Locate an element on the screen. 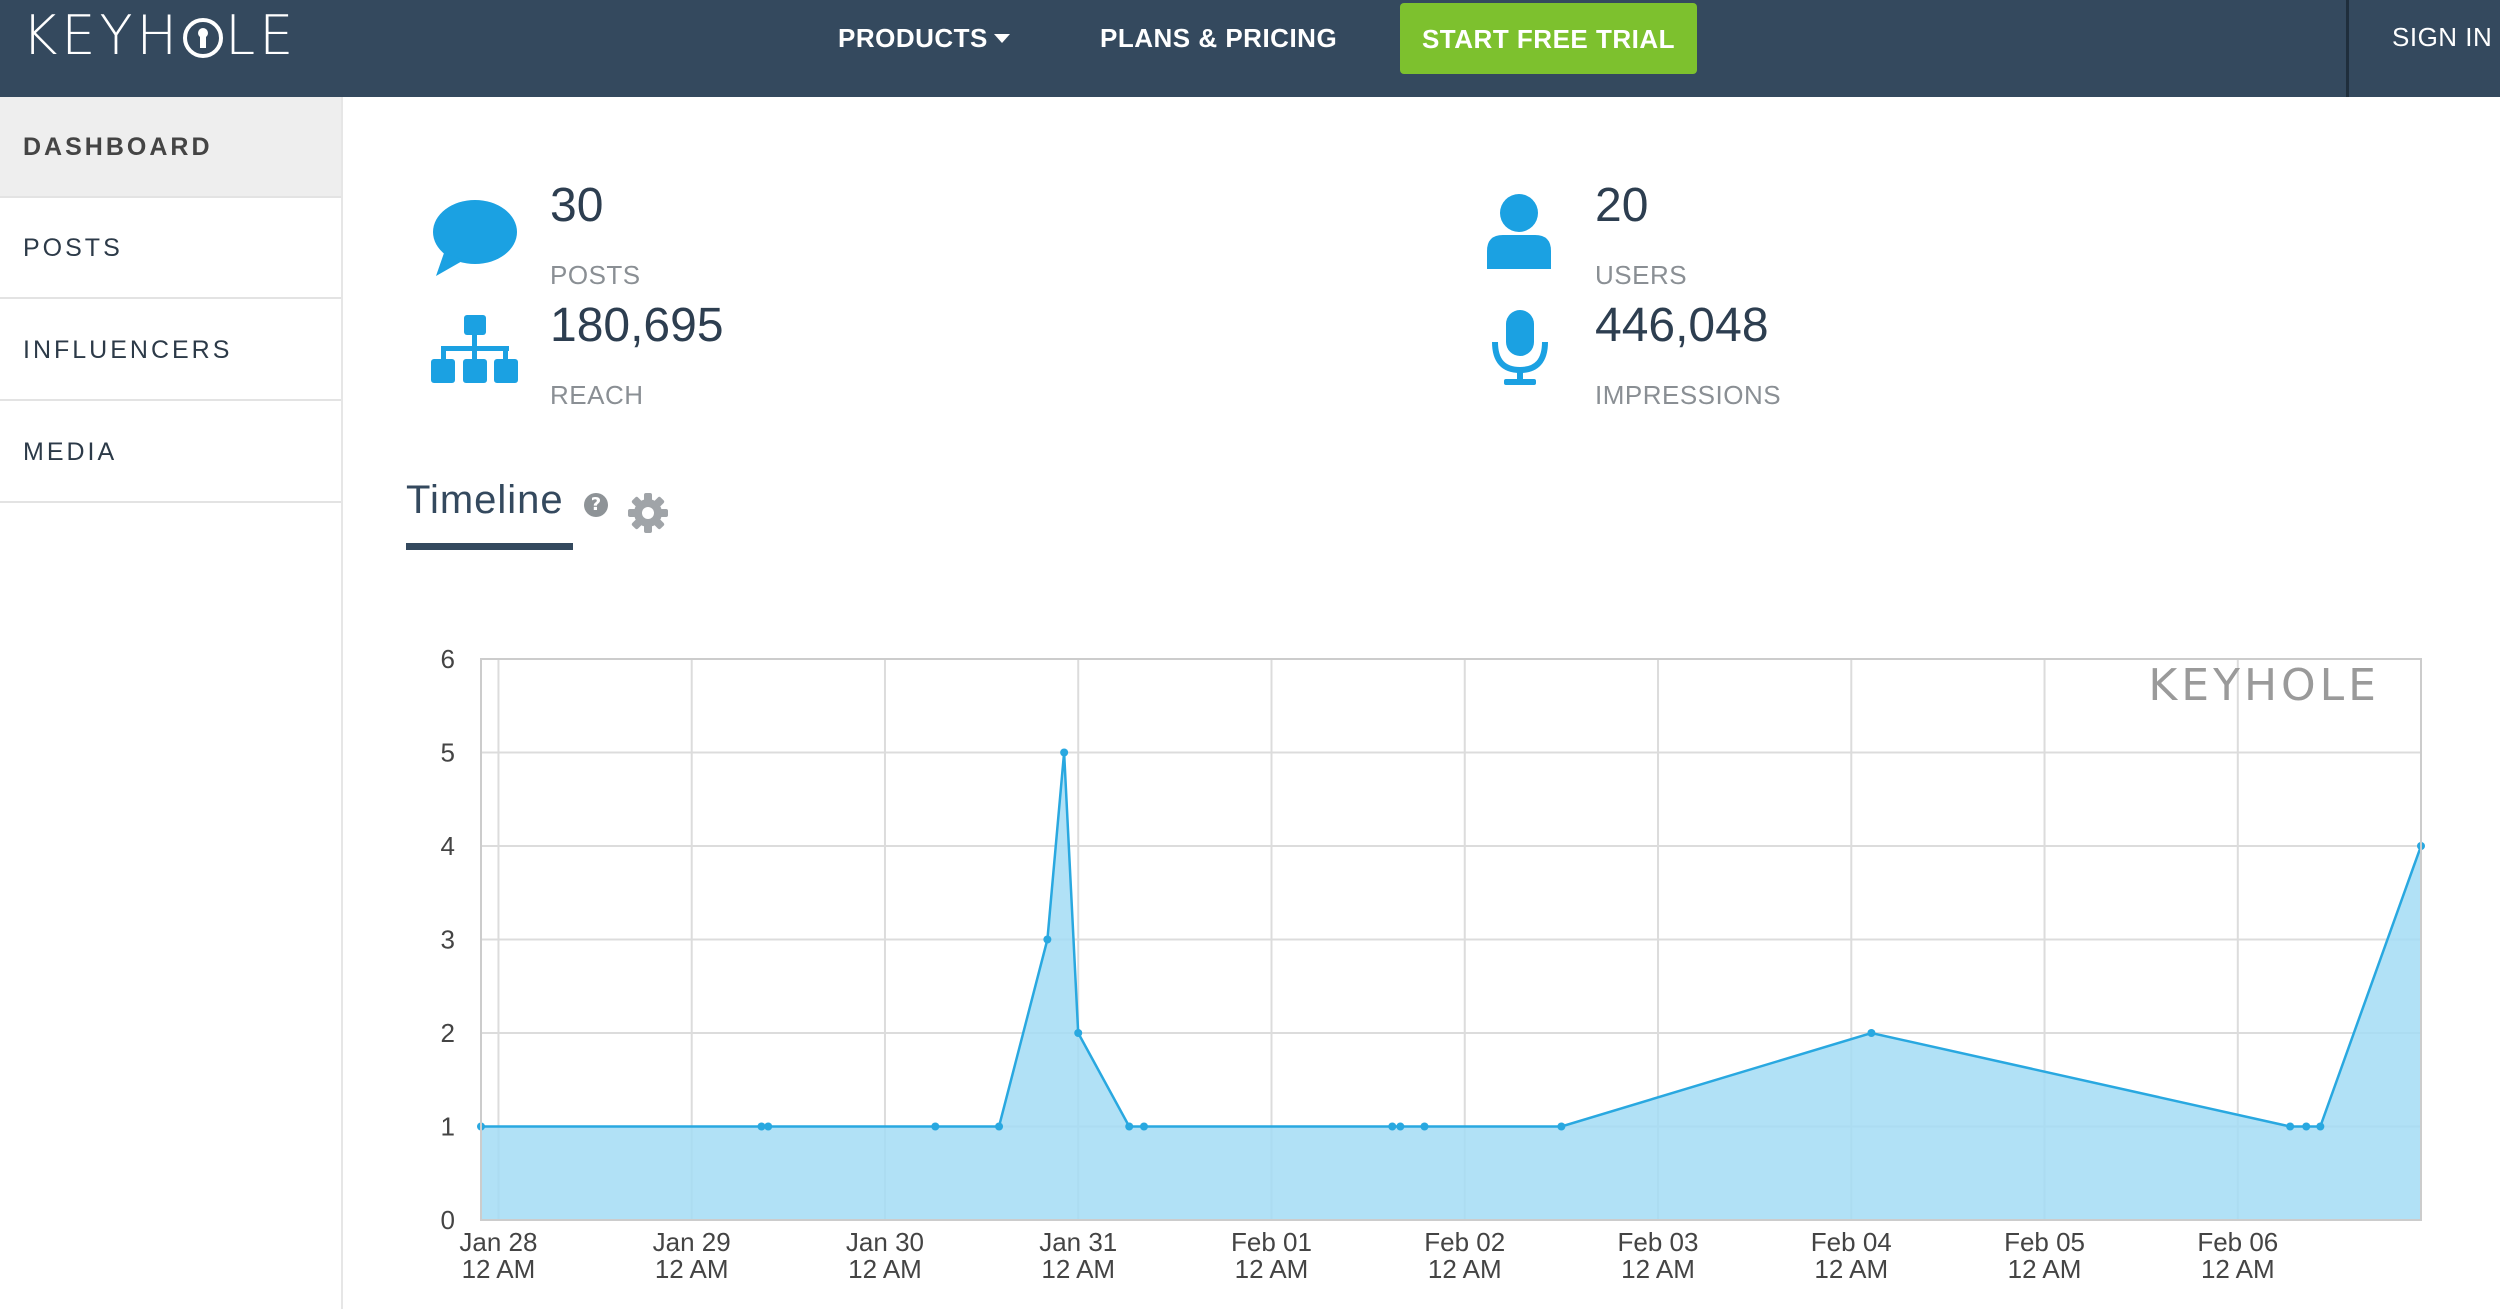 The image size is (2500, 1309). products-menu: PRODUCTS is located at coordinates (924, 38).